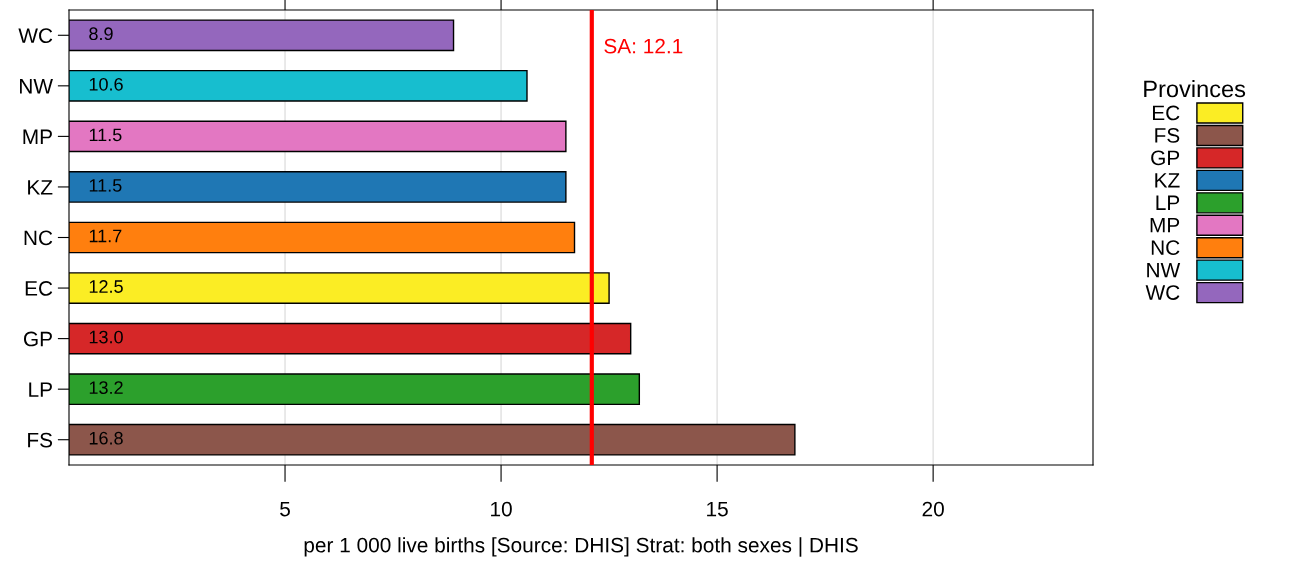 This screenshot has width=1293, height=571. I want to click on legend-label: GP, so click(1165, 158).